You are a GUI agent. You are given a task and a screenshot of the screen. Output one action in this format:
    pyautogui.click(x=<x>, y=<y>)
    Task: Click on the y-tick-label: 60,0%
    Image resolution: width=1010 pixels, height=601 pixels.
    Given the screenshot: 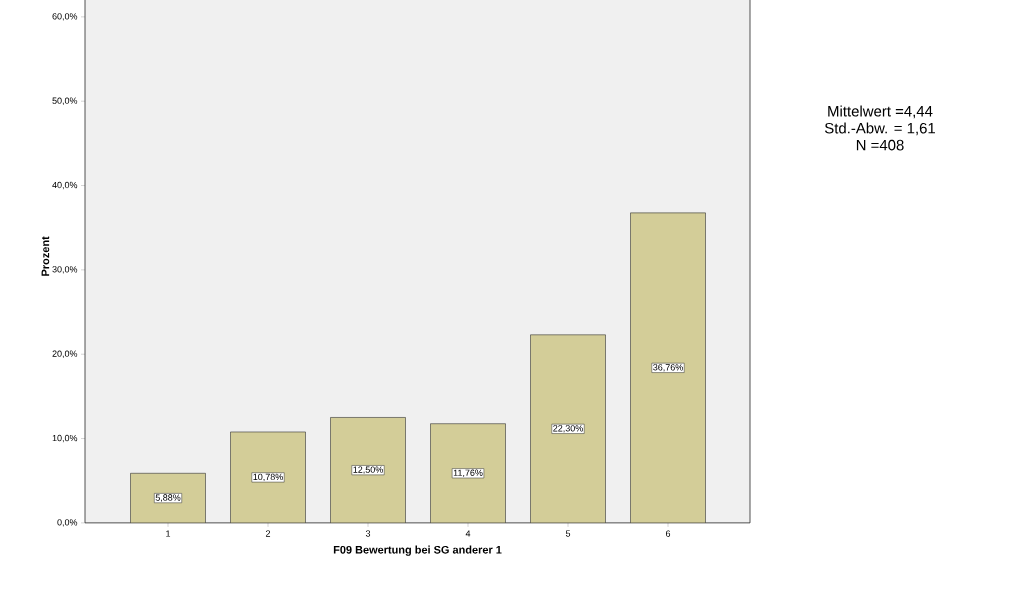 What is the action you would take?
    pyautogui.click(x=65, y=17)
    